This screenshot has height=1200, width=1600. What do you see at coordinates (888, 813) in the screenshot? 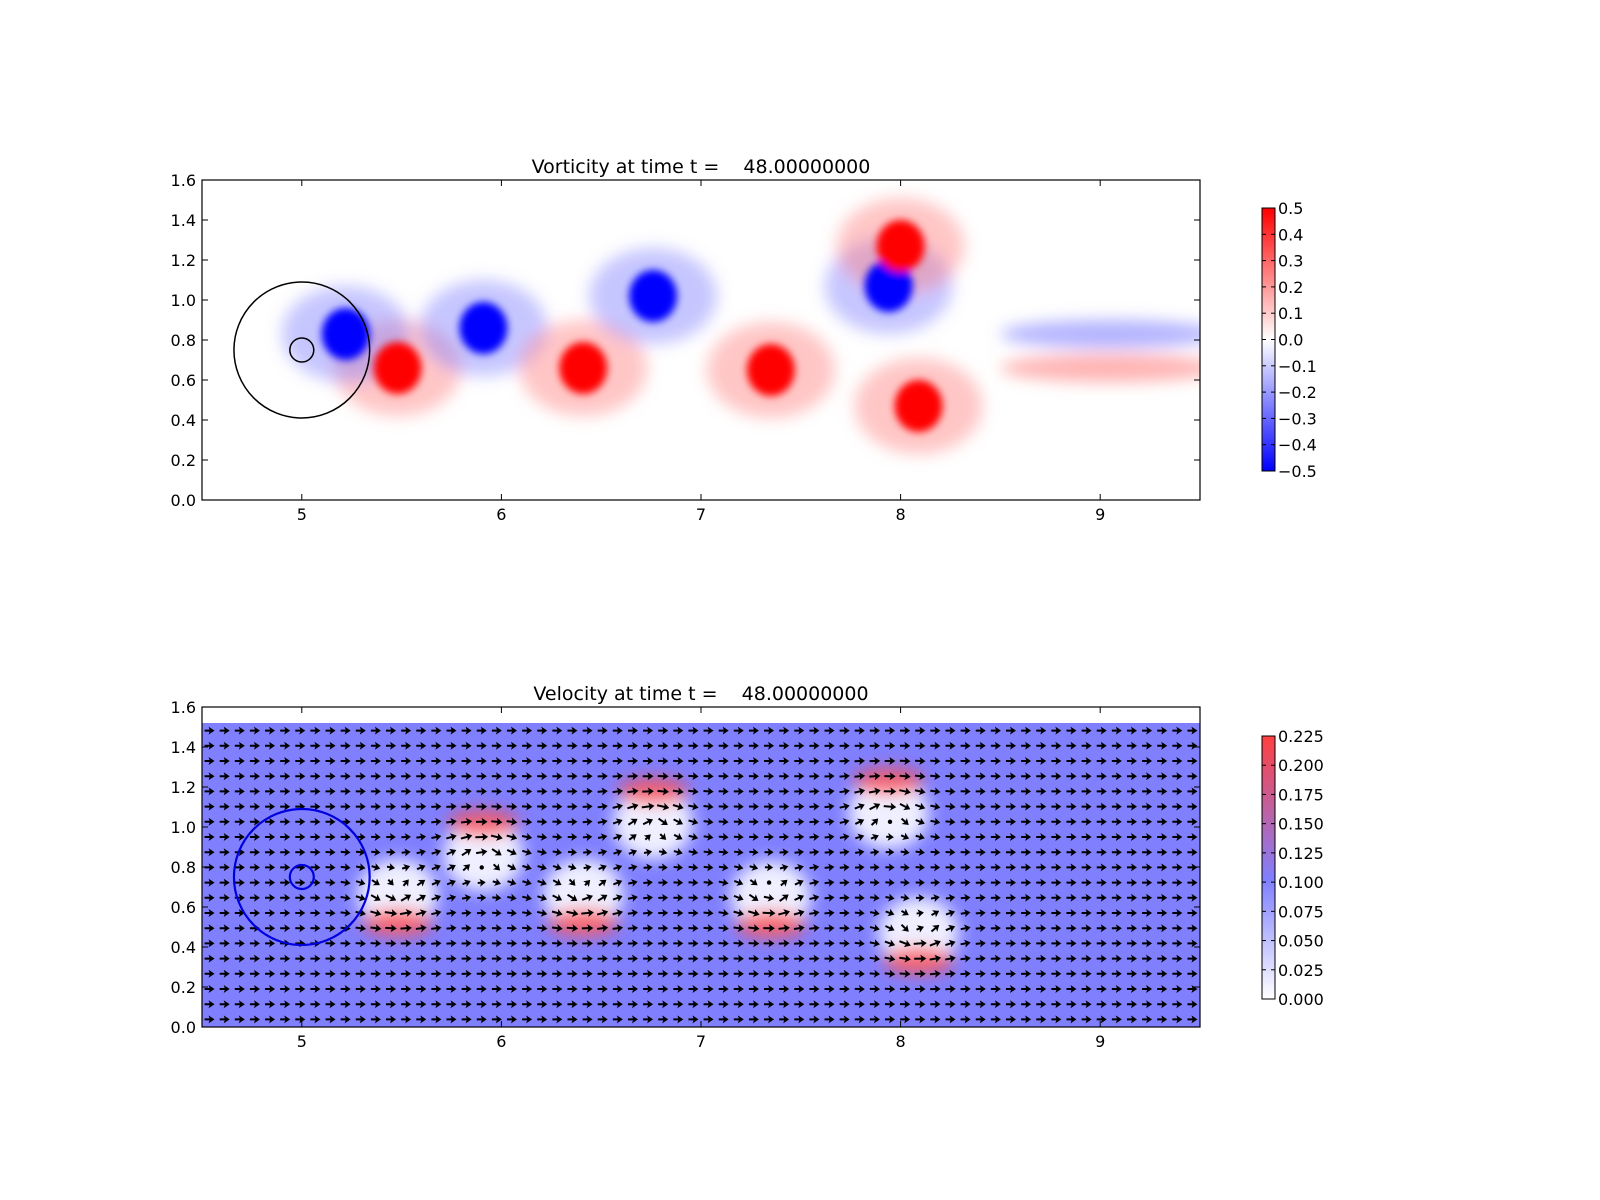
I see `velocity-slow-core` at bounding box center [888, 813].